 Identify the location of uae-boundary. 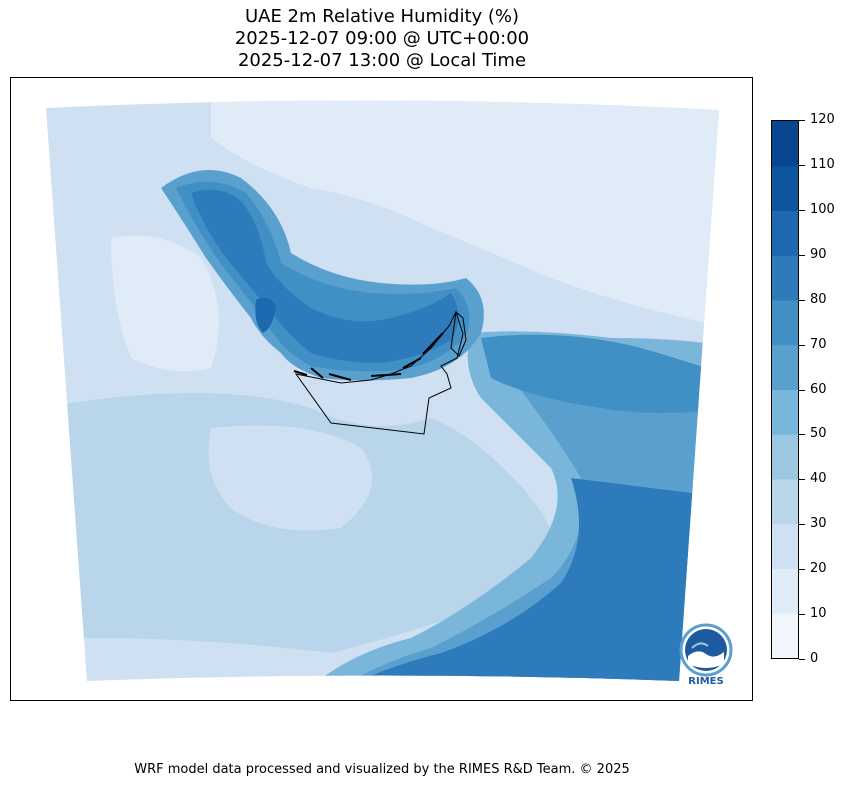
(379, 372).